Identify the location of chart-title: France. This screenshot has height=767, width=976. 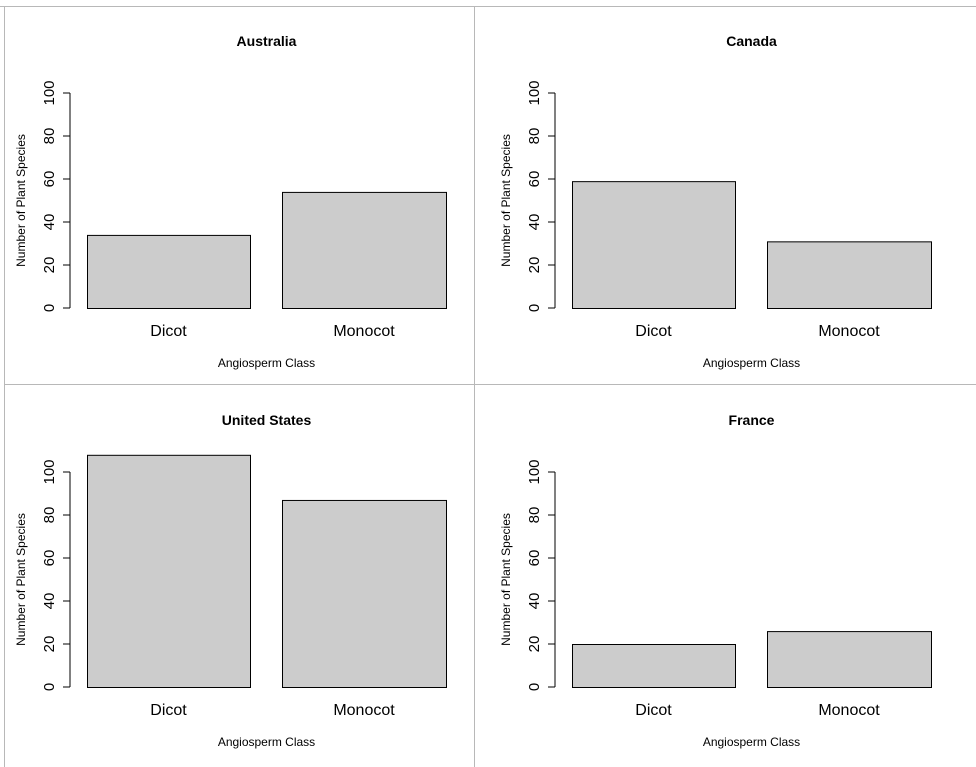
(752, 420).